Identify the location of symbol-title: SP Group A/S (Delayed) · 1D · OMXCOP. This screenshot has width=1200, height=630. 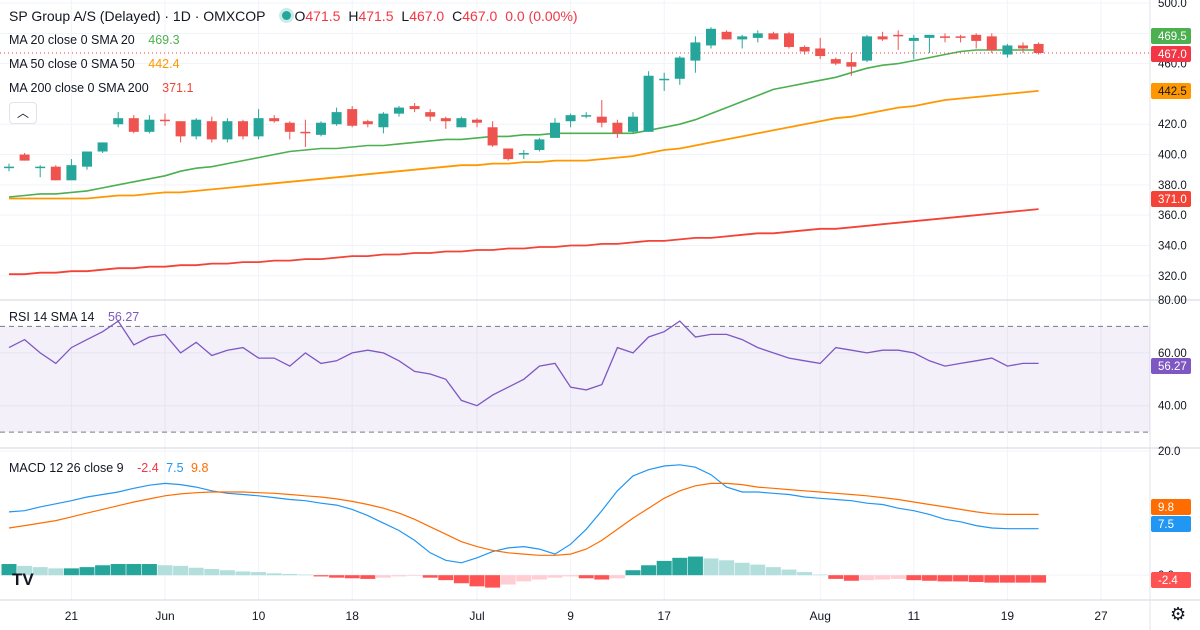
(137, 16).